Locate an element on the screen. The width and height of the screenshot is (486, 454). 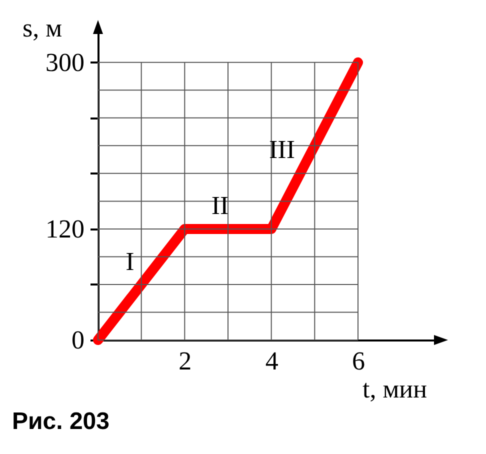
x-tick-label: 6 is located at coordinates (358, 361).